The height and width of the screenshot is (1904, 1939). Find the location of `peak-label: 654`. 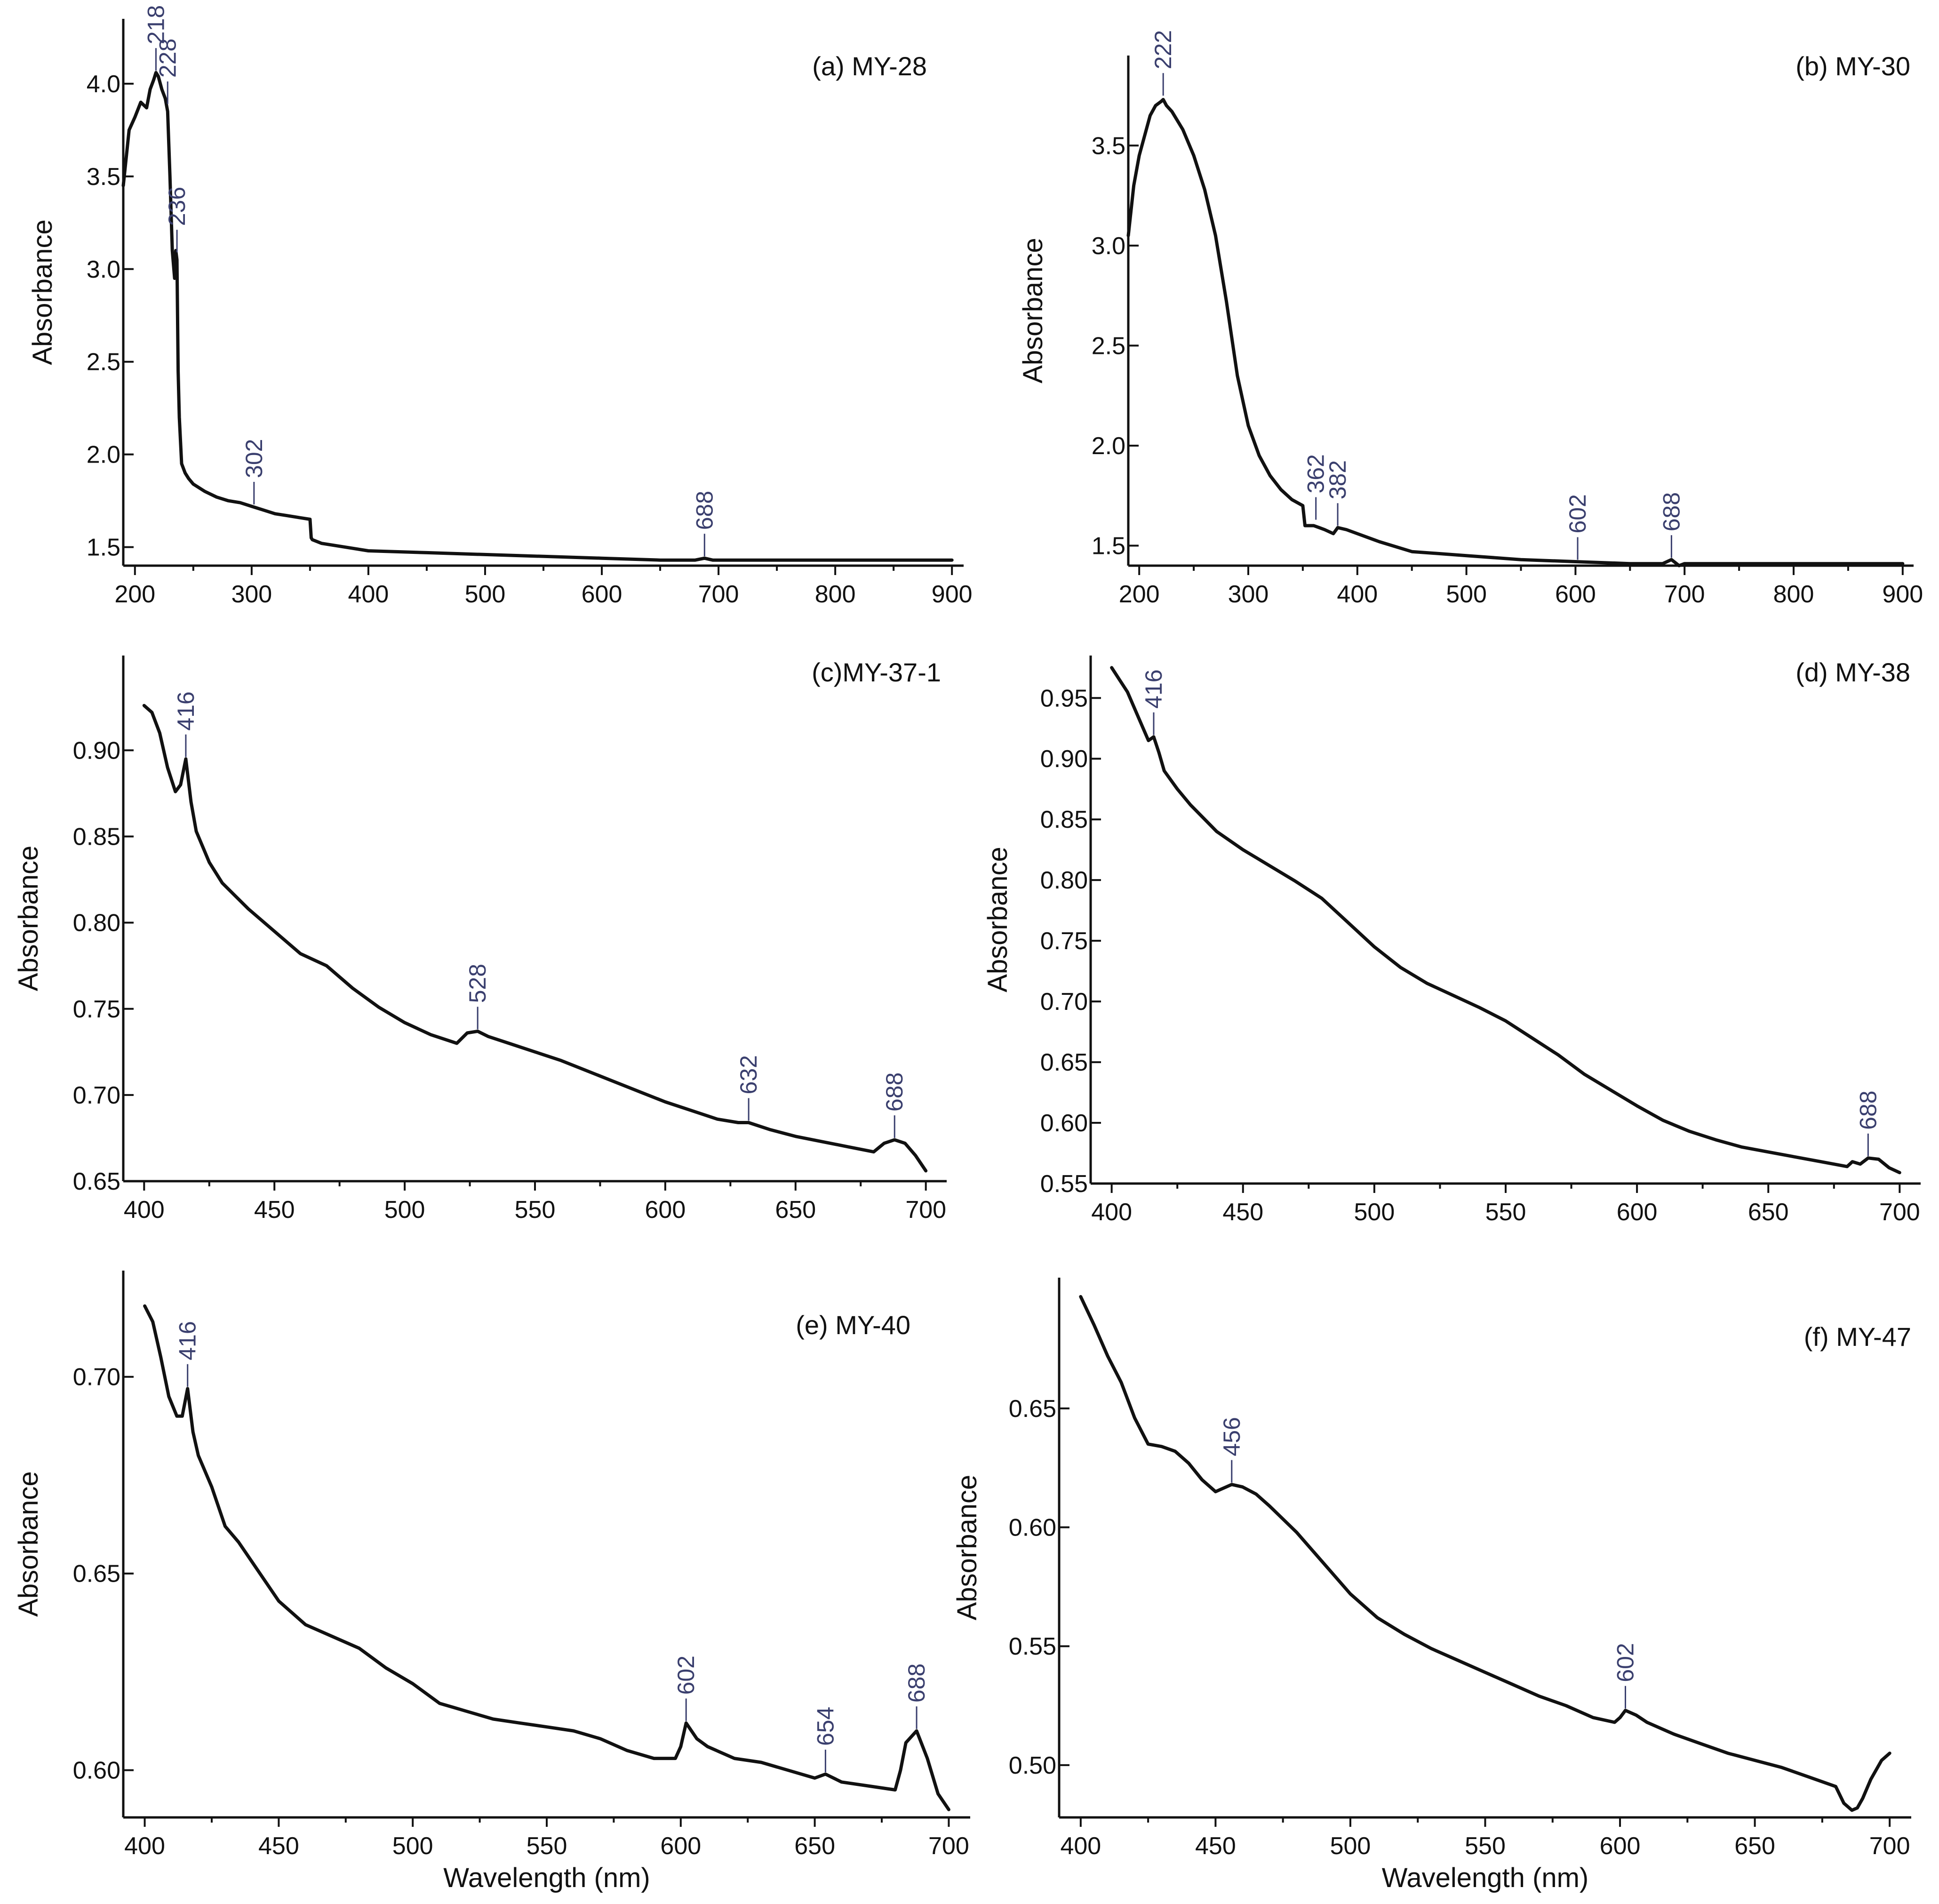

peak-label: 654 is located at coordinates (825, 1726).